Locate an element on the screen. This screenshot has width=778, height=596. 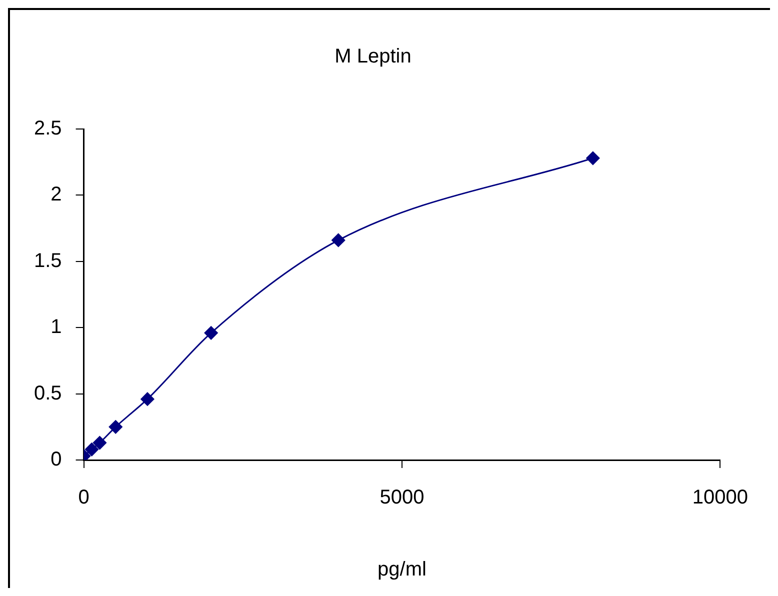
x-tick-label: 10000 is located at coordinates (720, 497).